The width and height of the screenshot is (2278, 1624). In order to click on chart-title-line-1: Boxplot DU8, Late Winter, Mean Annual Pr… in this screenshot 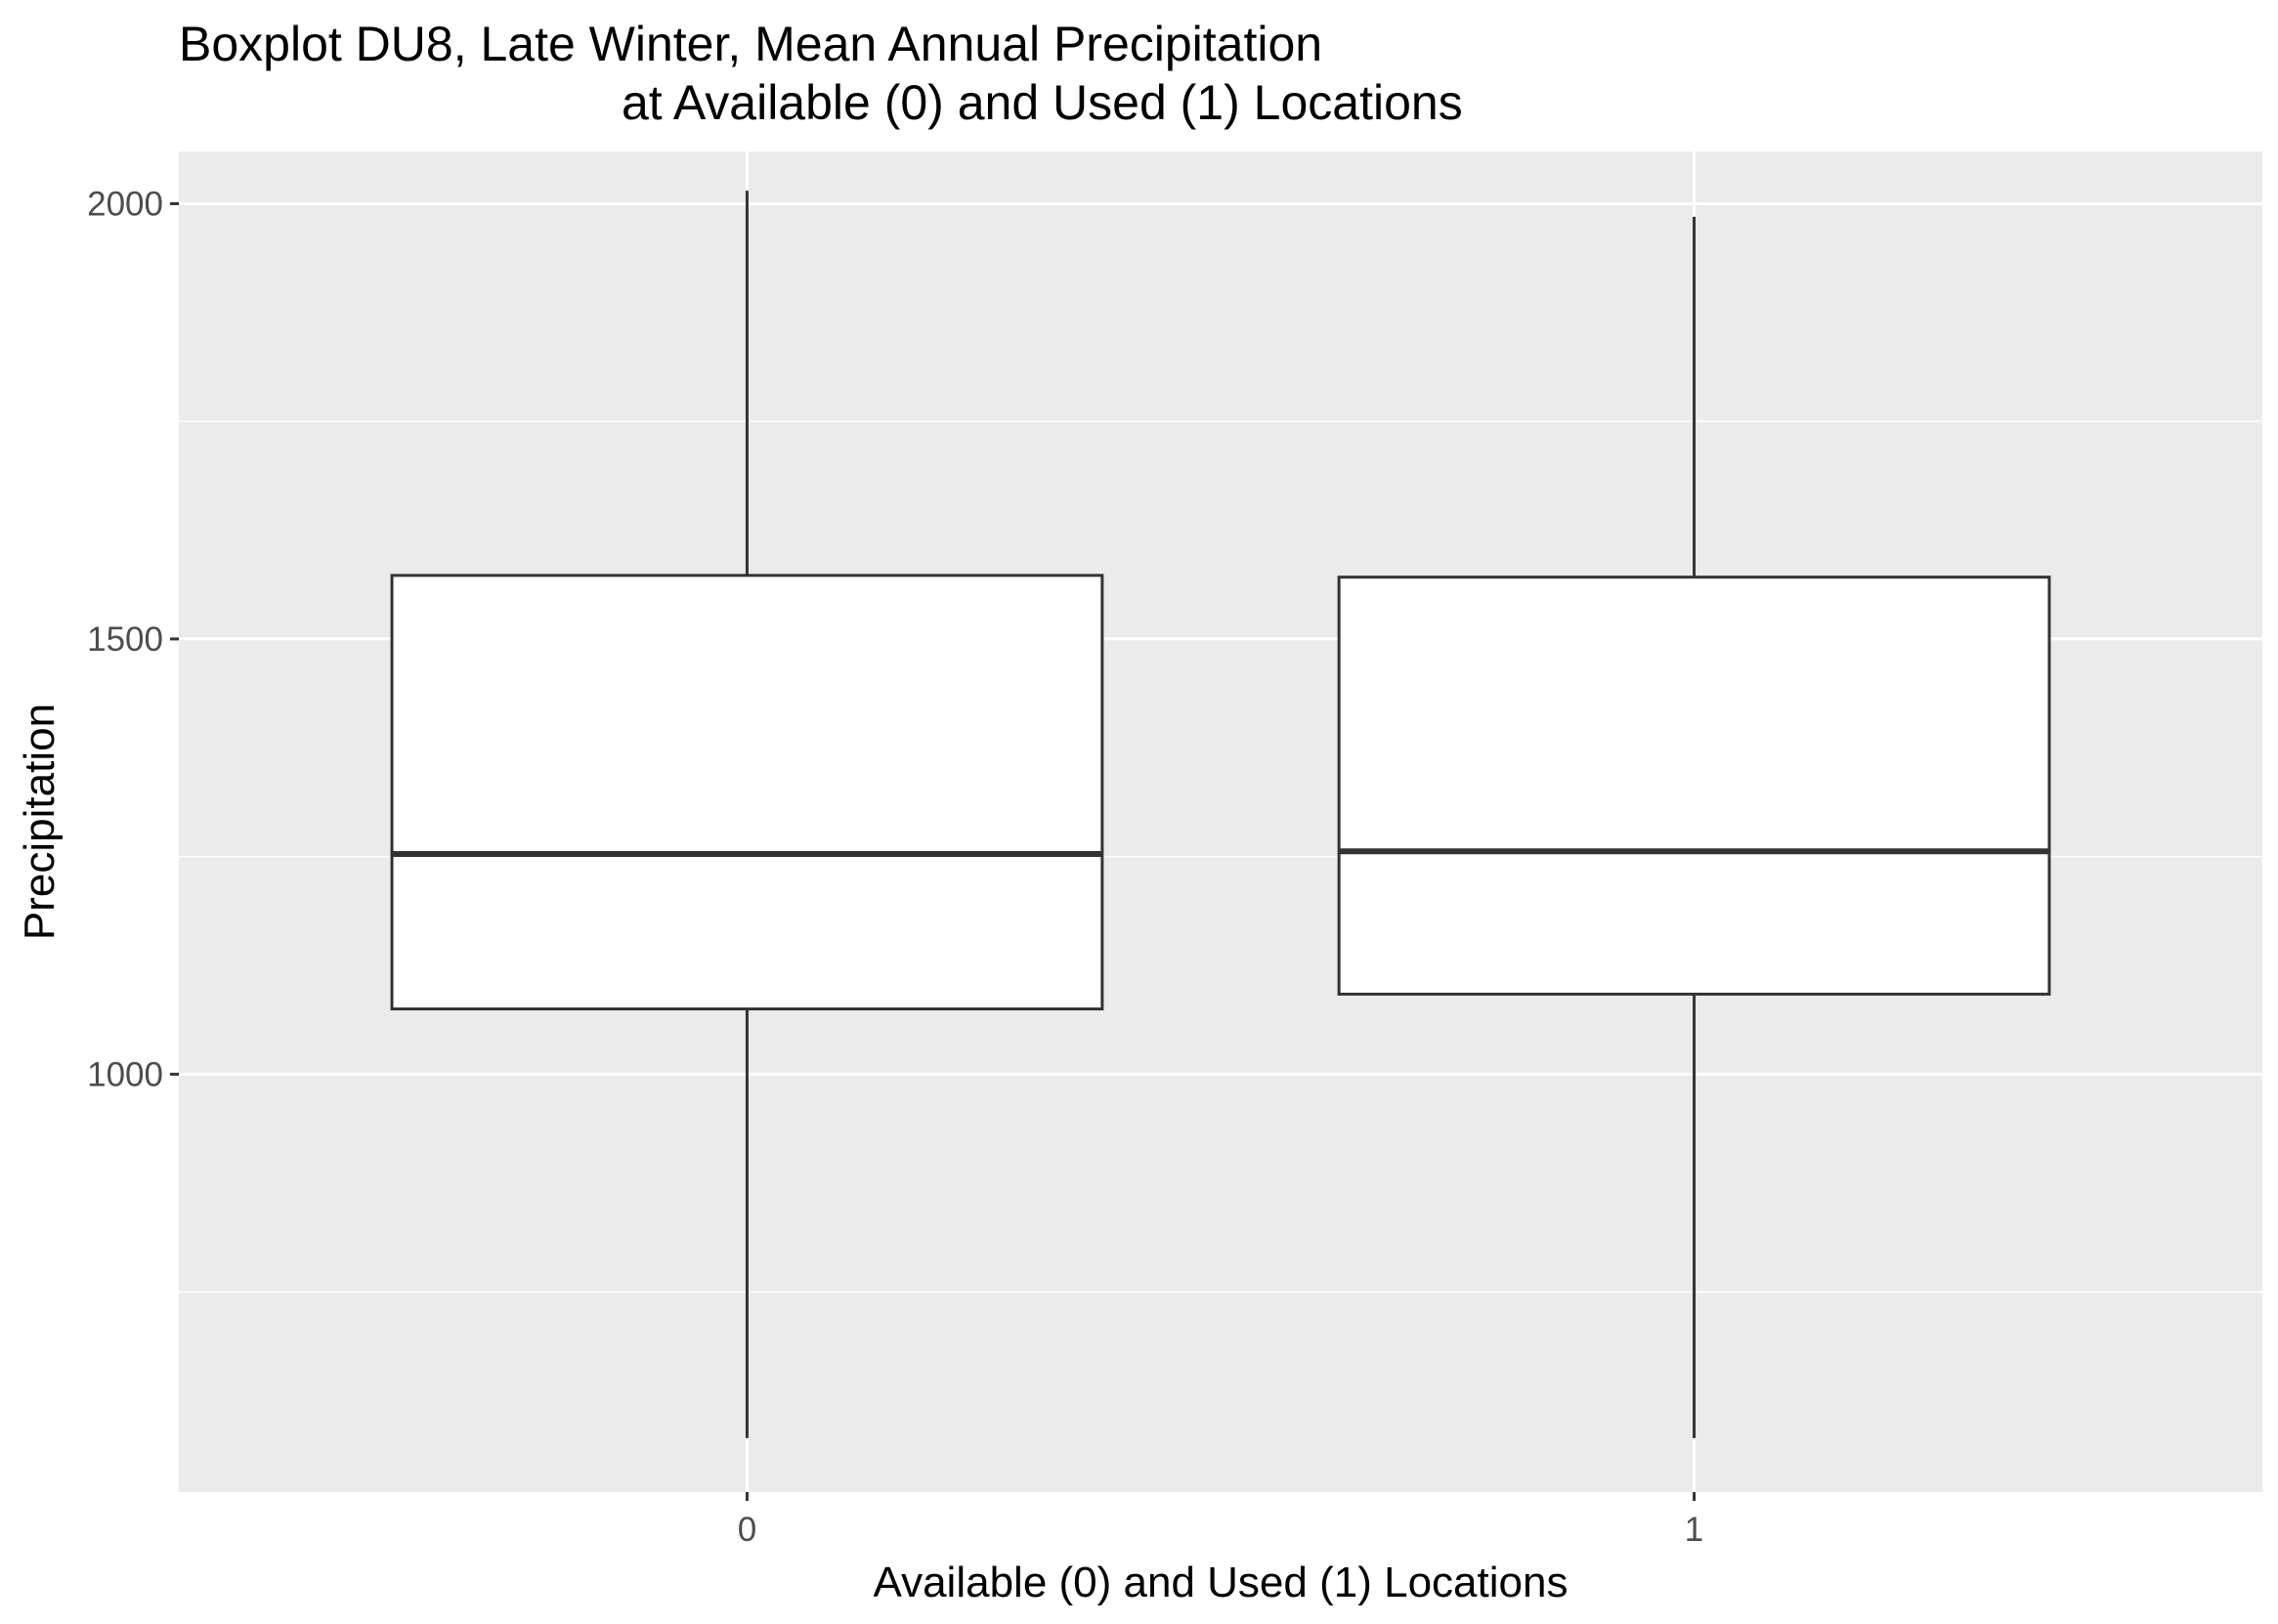, I will do `click(750, 44)`.